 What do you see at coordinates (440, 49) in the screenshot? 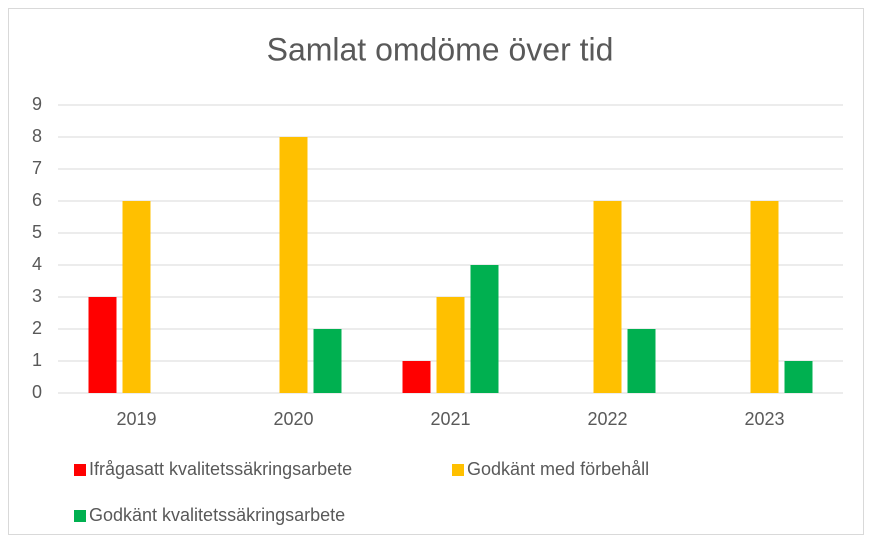
I see `chart-title: Samlat omdöme över tid` at bounding box center [440, 49].